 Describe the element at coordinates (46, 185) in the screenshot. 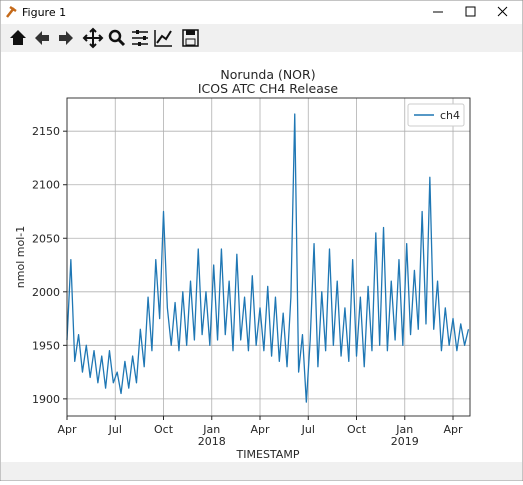

I see `y-tick-label: 2100` at that location.